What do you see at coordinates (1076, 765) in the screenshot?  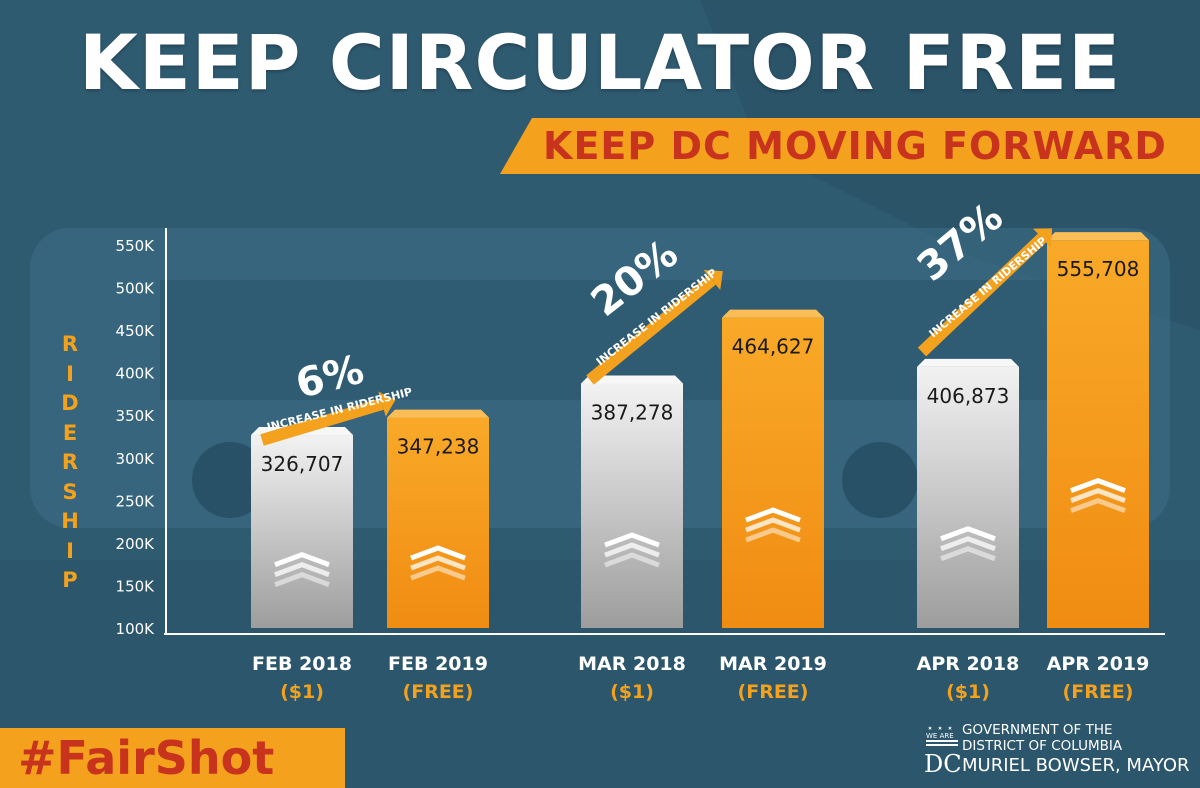 I see `gov-line-3: MURIEL BOWSER, MAYOR` at bounding box center [1076, 765].